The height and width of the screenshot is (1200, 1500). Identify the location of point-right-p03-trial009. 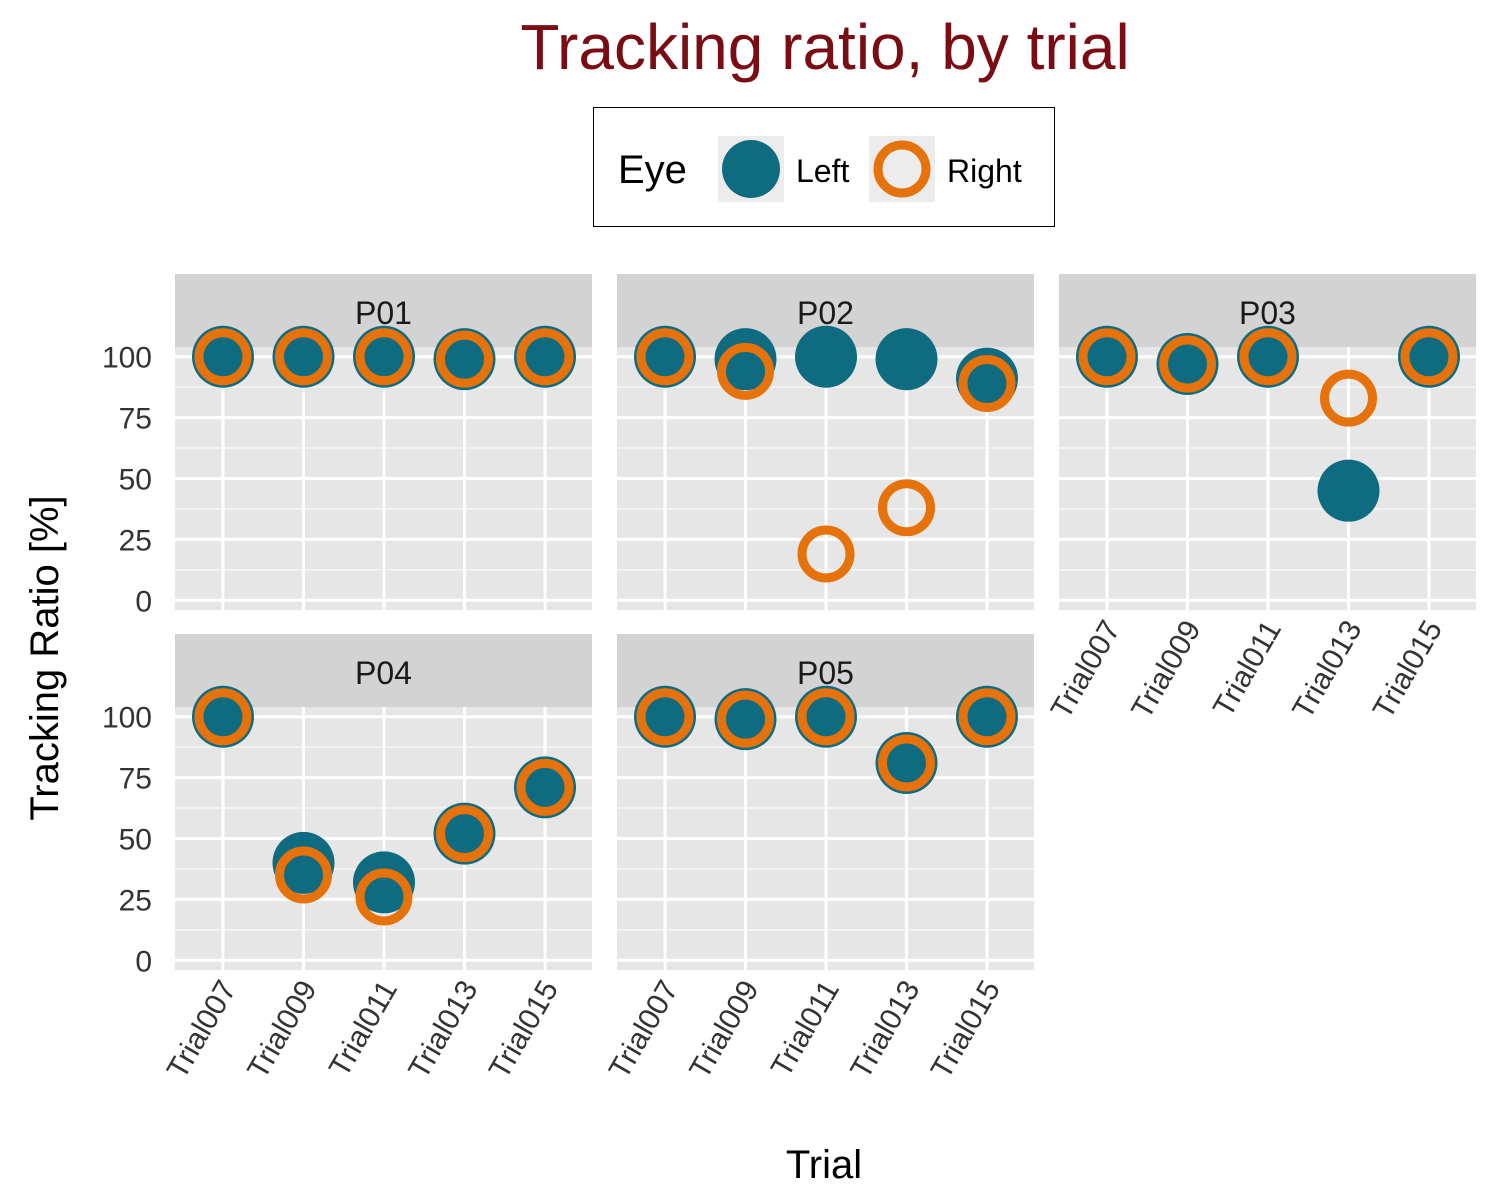
(1187, 364).